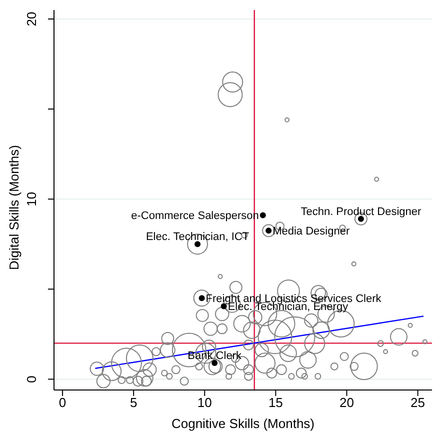 Image resolution: width=436 pixels, height=434 pixels. What do you see at coordinates (347, 402) in the screenshot?
I see `x-tick-label: 20` at bounding box center [347, 402].